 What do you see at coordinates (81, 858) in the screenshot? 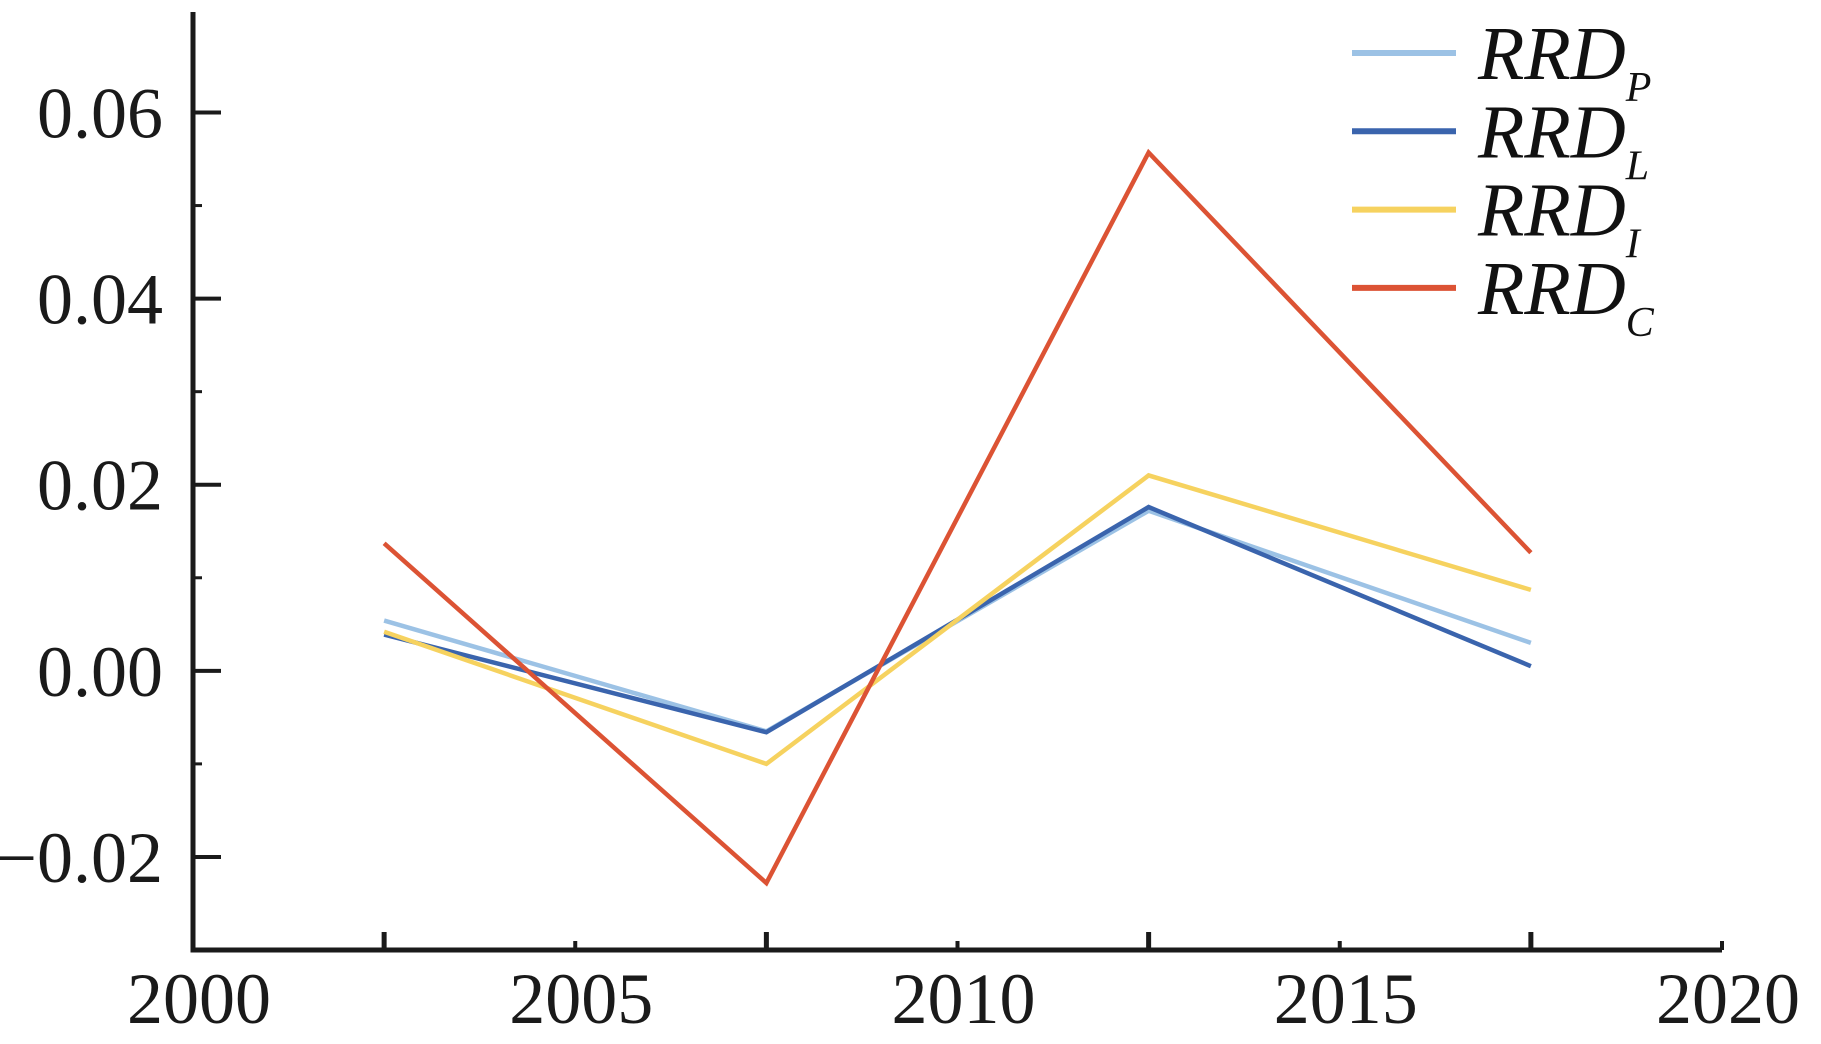
I see `y-tick-label: −0.02` at bounding box center [81, 858].